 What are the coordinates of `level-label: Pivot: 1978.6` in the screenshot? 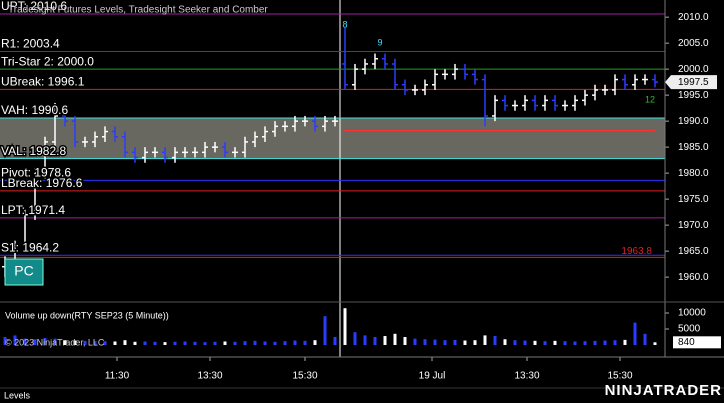 It's located at (36, 173).